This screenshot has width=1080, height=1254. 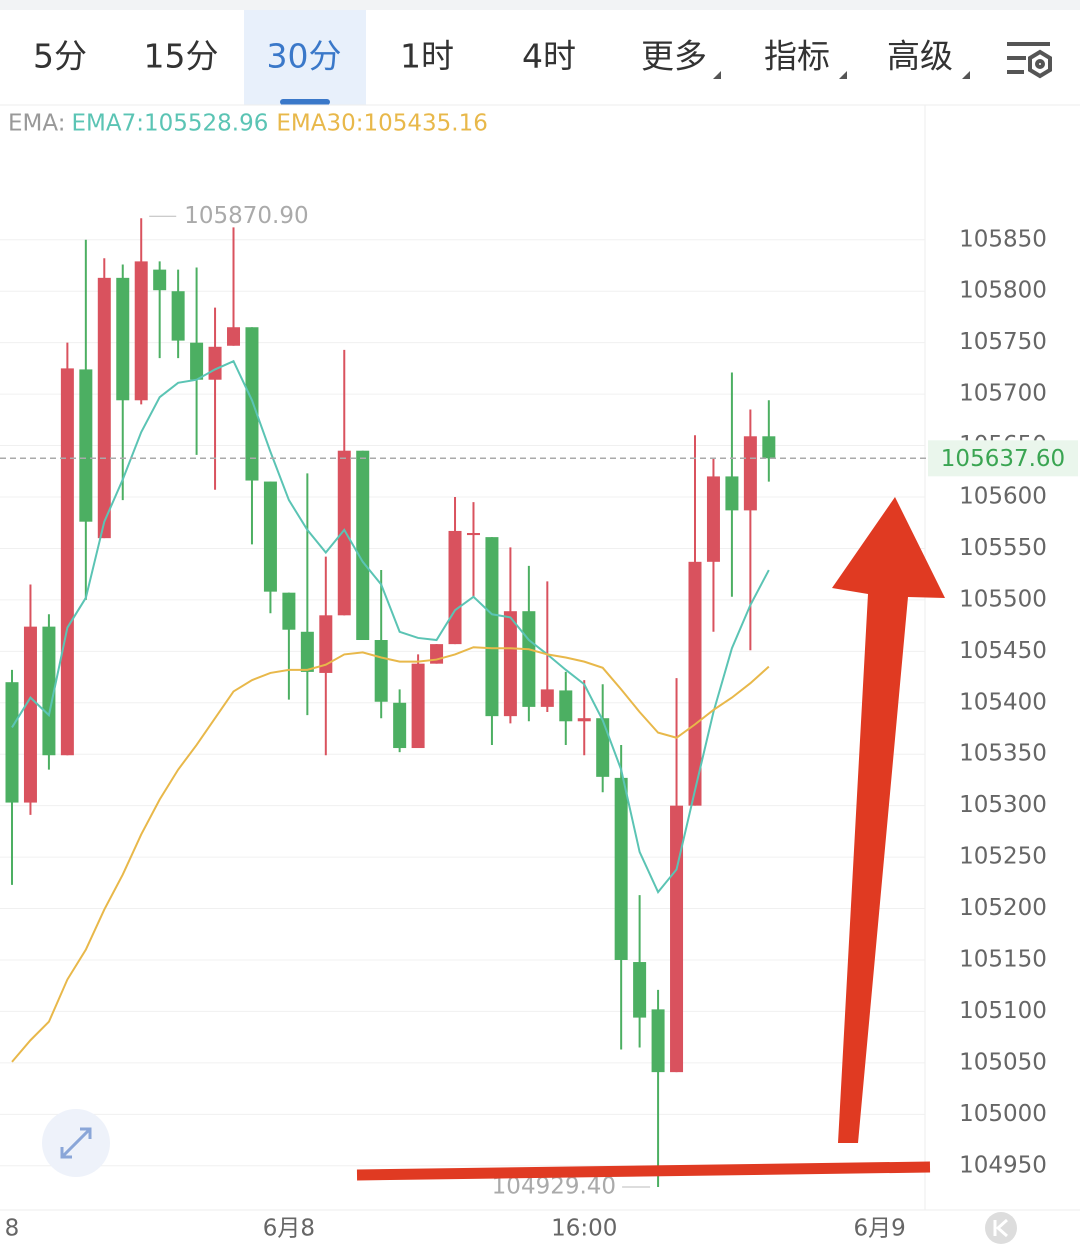 What do you see at coordinates (382, 124) in the screenshot?
I see `legend-entry: EMA30:105435.16` at bounding box center [382, 124].